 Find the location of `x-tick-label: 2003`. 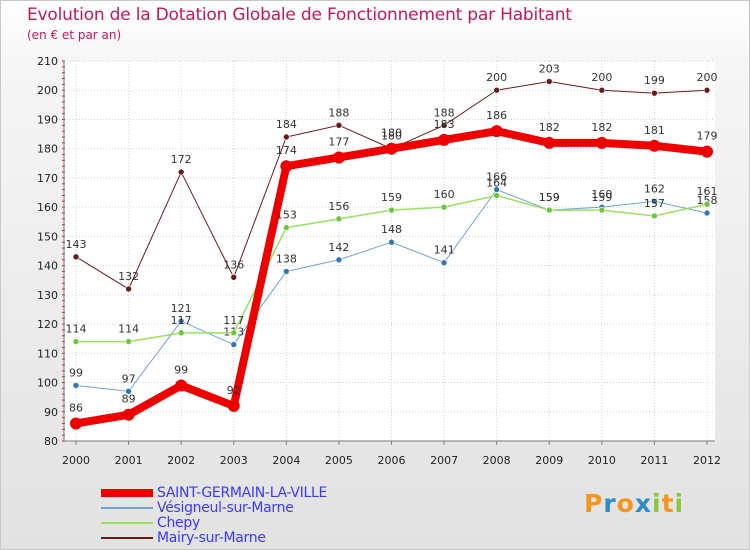

x-tick-label: 2003 is located at coordinates (234, 460).